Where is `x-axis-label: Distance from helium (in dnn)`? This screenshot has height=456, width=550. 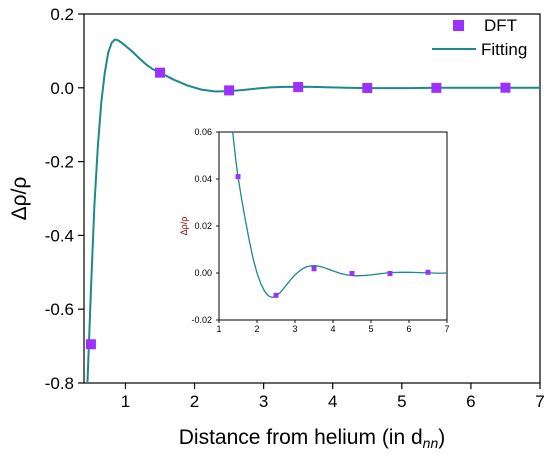 x-axis-label: Distance from helium (in dnn) is located at coordinates (312, 438).